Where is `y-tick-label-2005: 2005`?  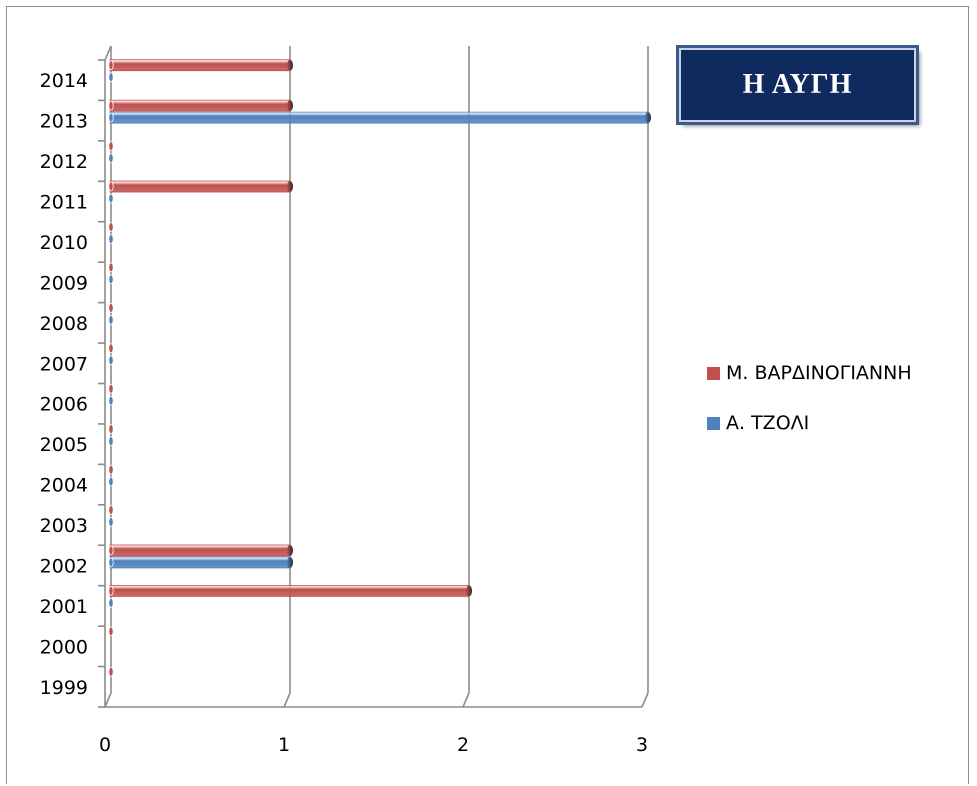
y-tick-label-2005: 2005 is located at coordinates (64, 445).